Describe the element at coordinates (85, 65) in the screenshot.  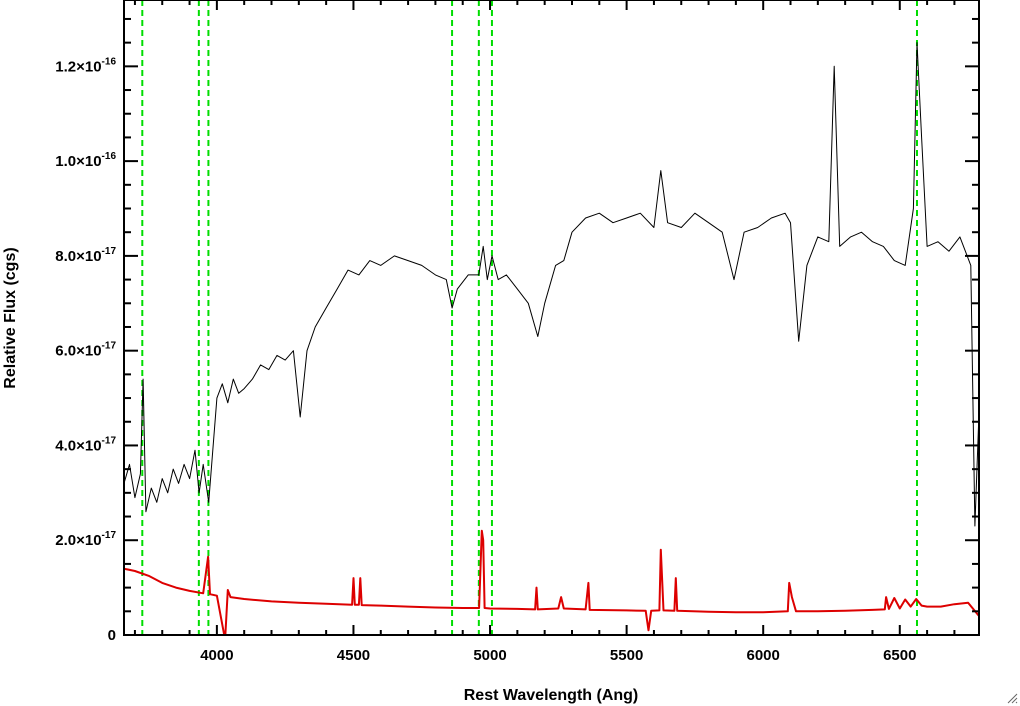
I see `y-tick-label: 1.2×10⁻¹⁶` at that location.